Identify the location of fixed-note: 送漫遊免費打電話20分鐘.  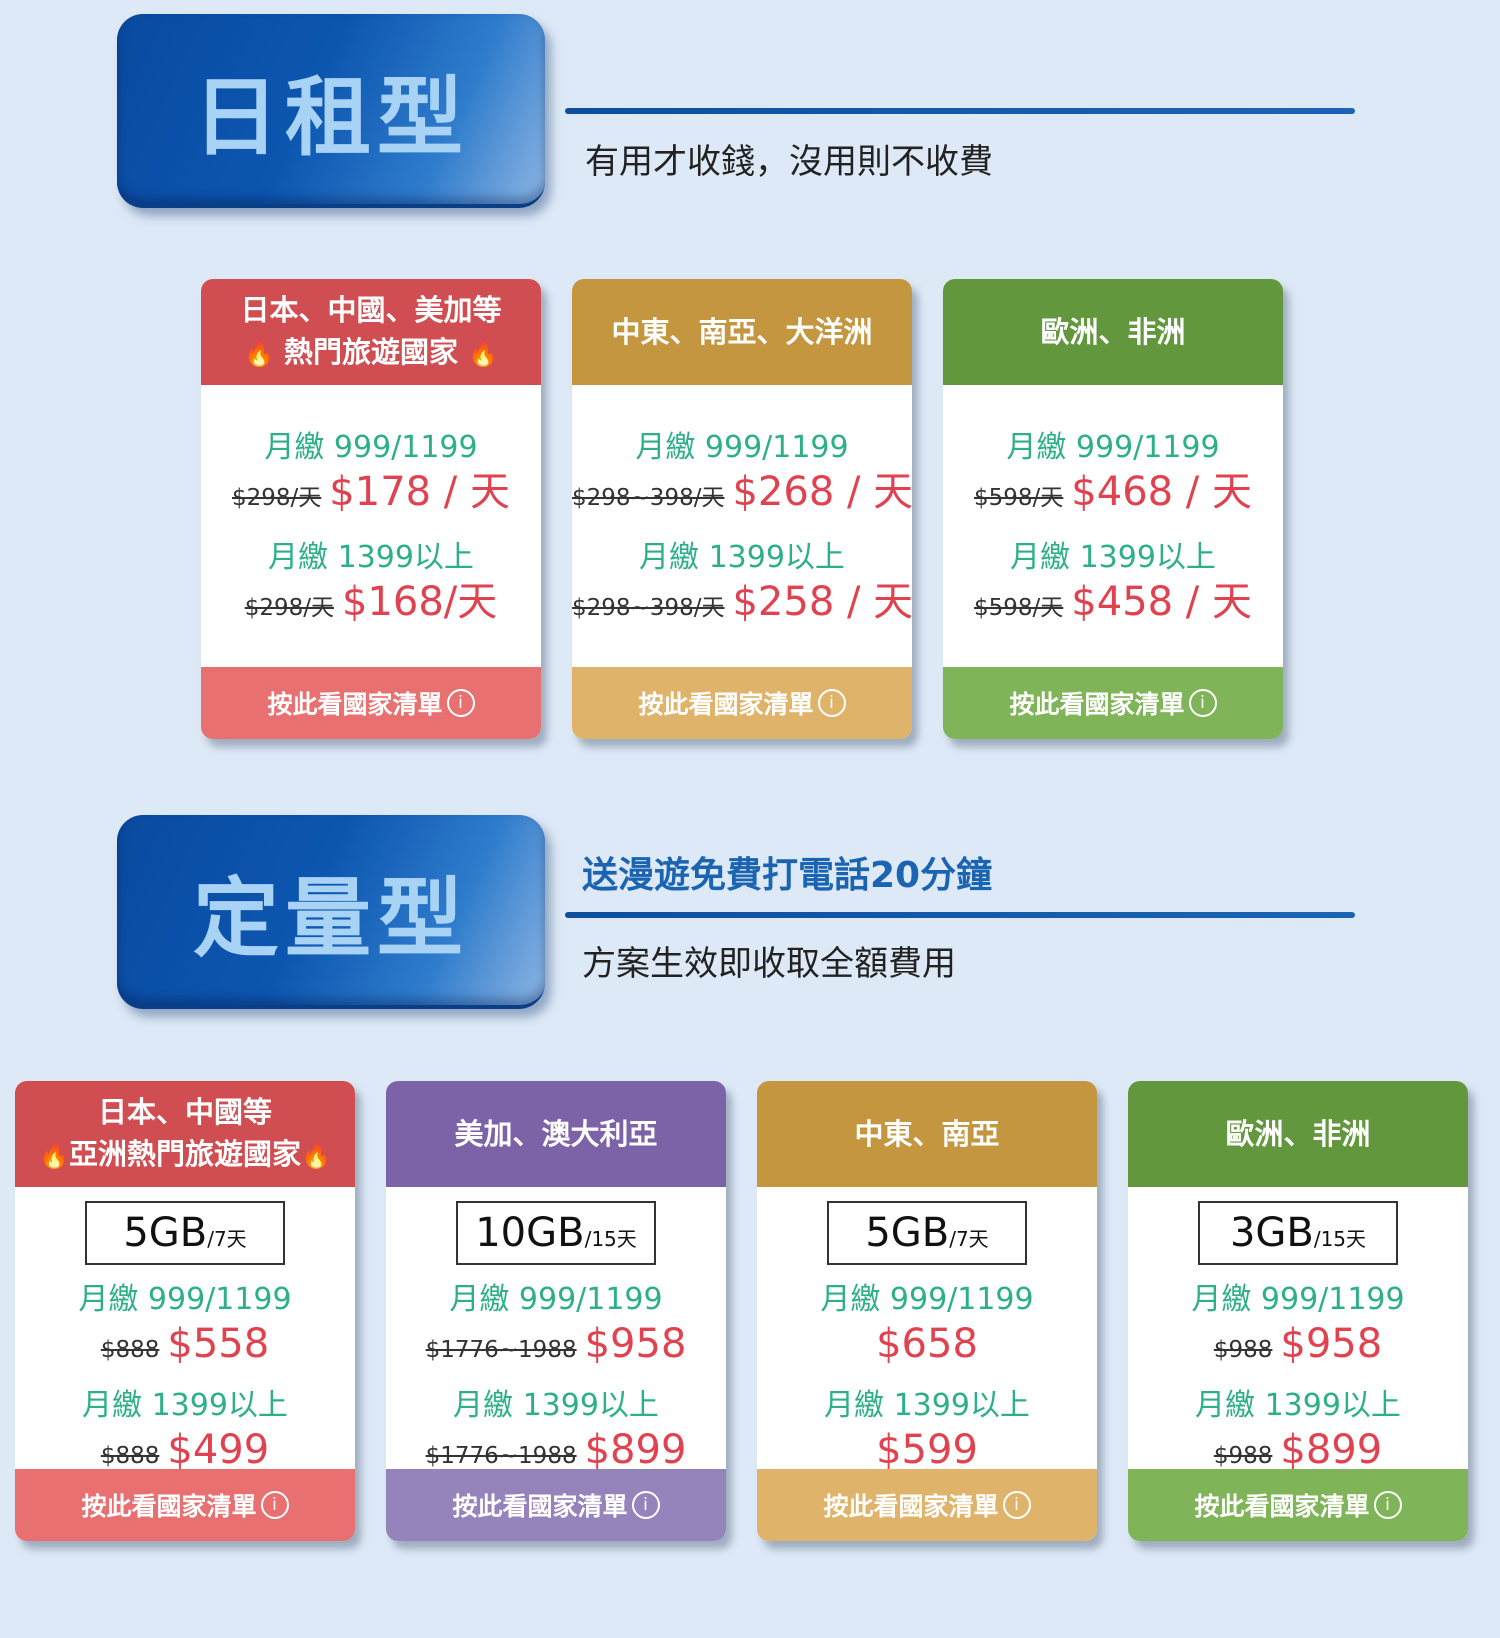
(787, 875).